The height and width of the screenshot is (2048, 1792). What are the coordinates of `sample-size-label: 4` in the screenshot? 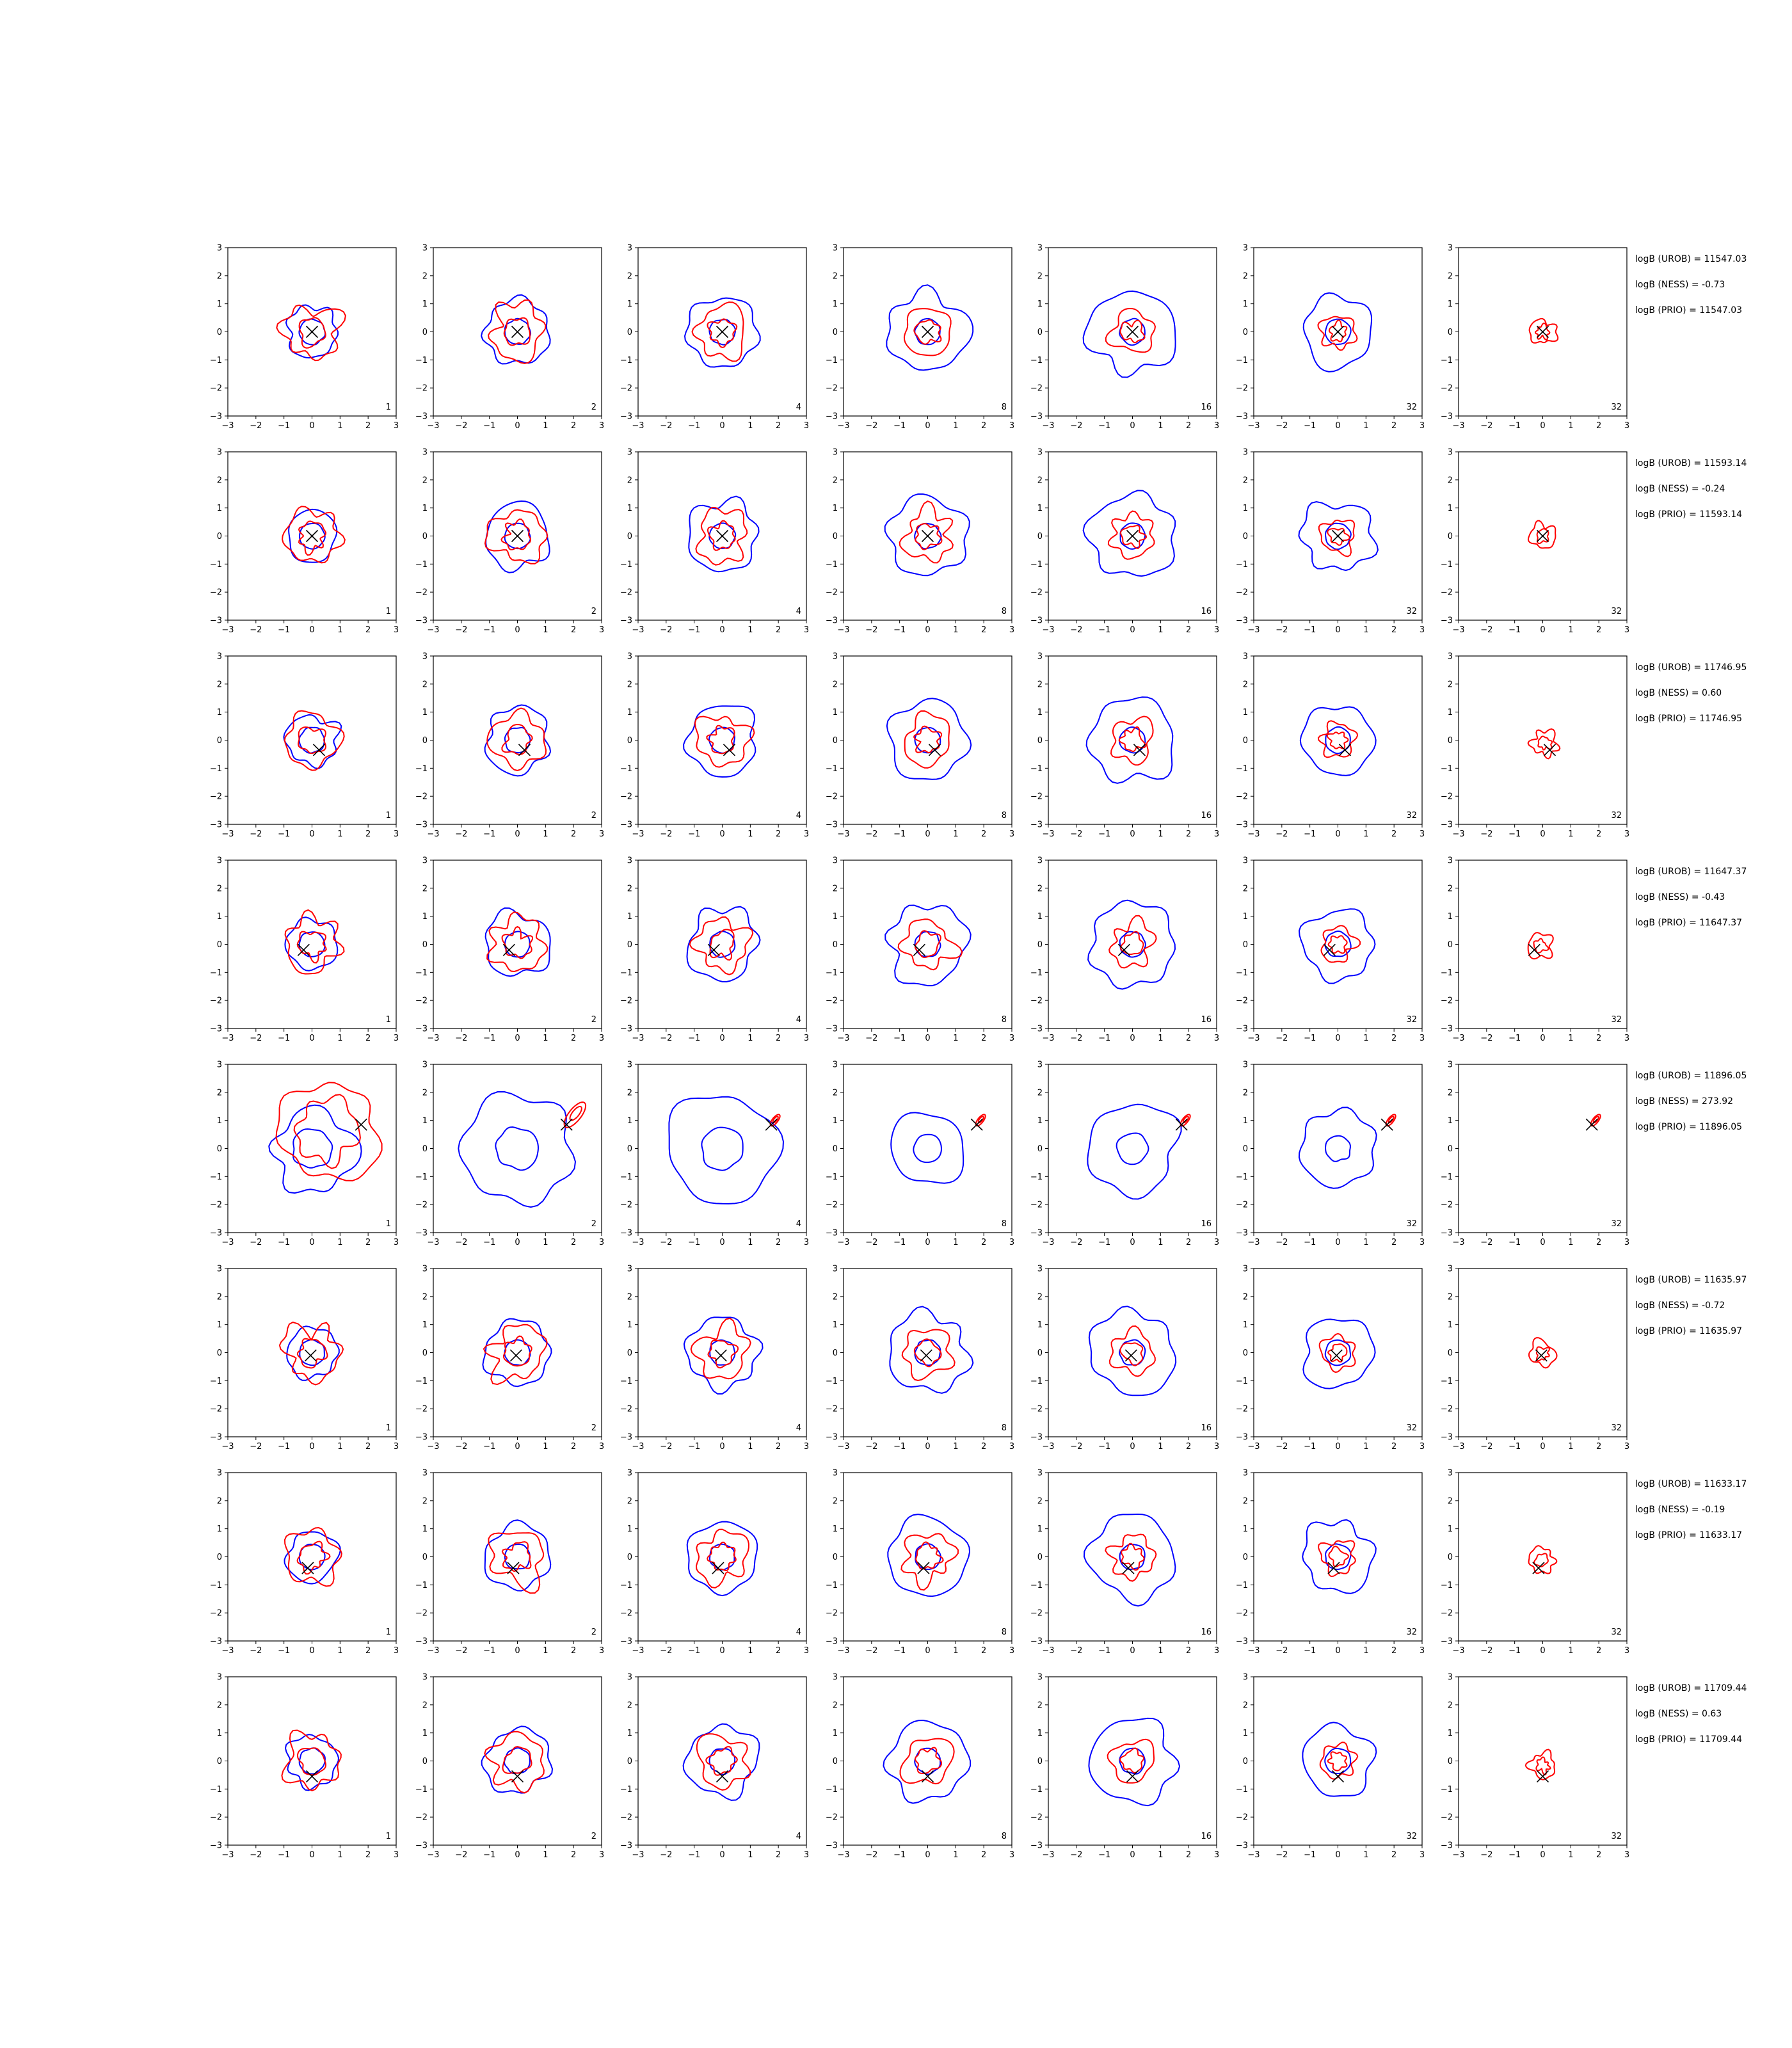 It's located at (798, 1632).